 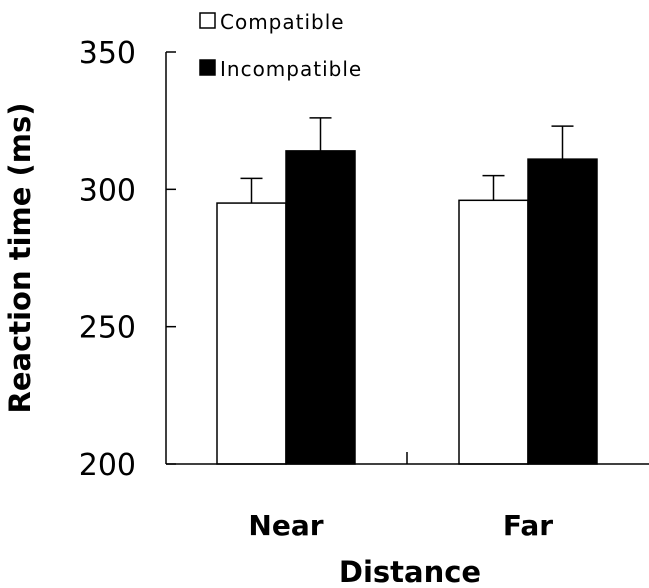 I want to click on x-axis-tick-labels: Near Far, so click(x=400, y=525).